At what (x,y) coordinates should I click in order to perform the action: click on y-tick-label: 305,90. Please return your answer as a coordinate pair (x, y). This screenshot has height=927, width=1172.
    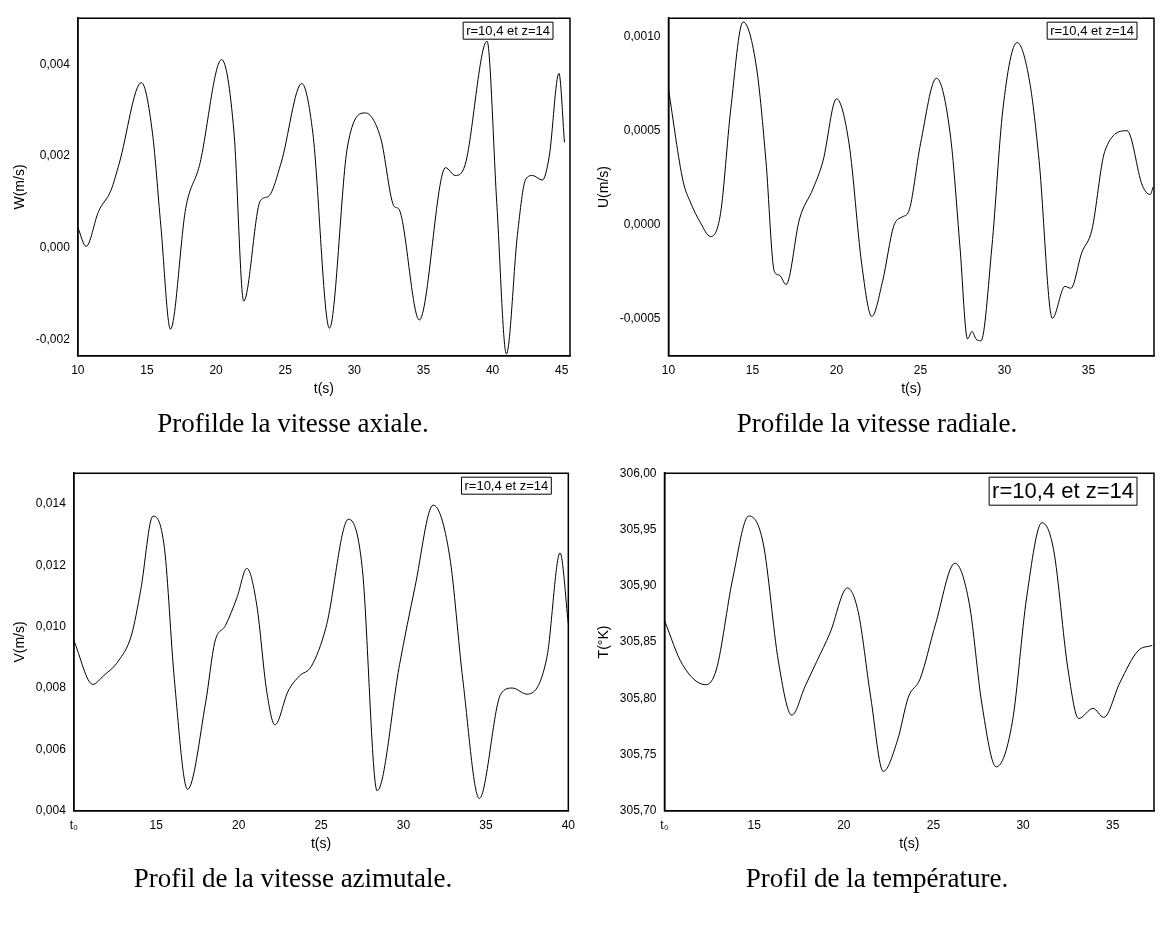
    Looking at the image, I should click on (638, 585).